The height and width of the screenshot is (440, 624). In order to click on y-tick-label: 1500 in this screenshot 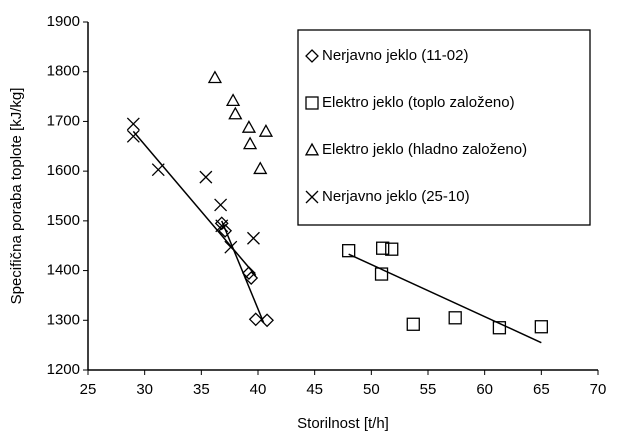, I will do `click(63, 220)`.